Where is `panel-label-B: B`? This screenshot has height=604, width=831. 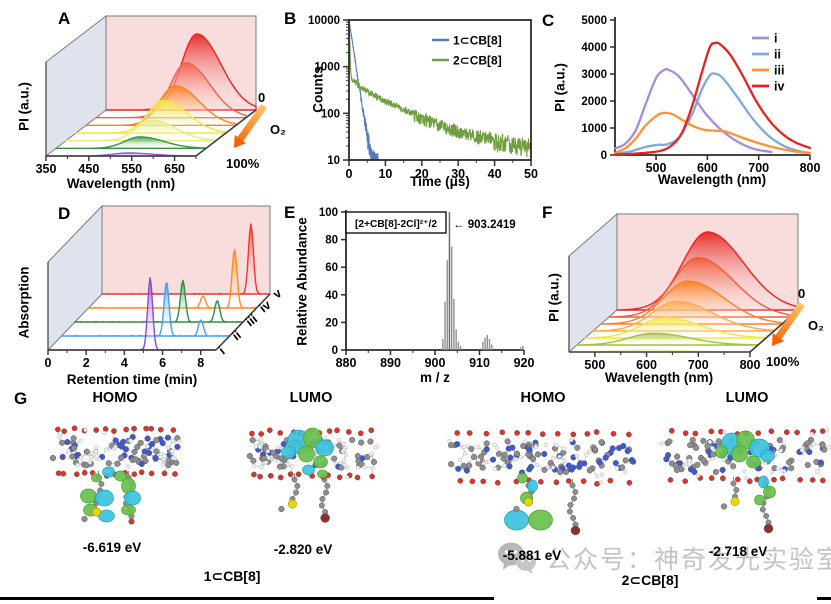 panel-label-B: B is located at coordinates (290, 18).